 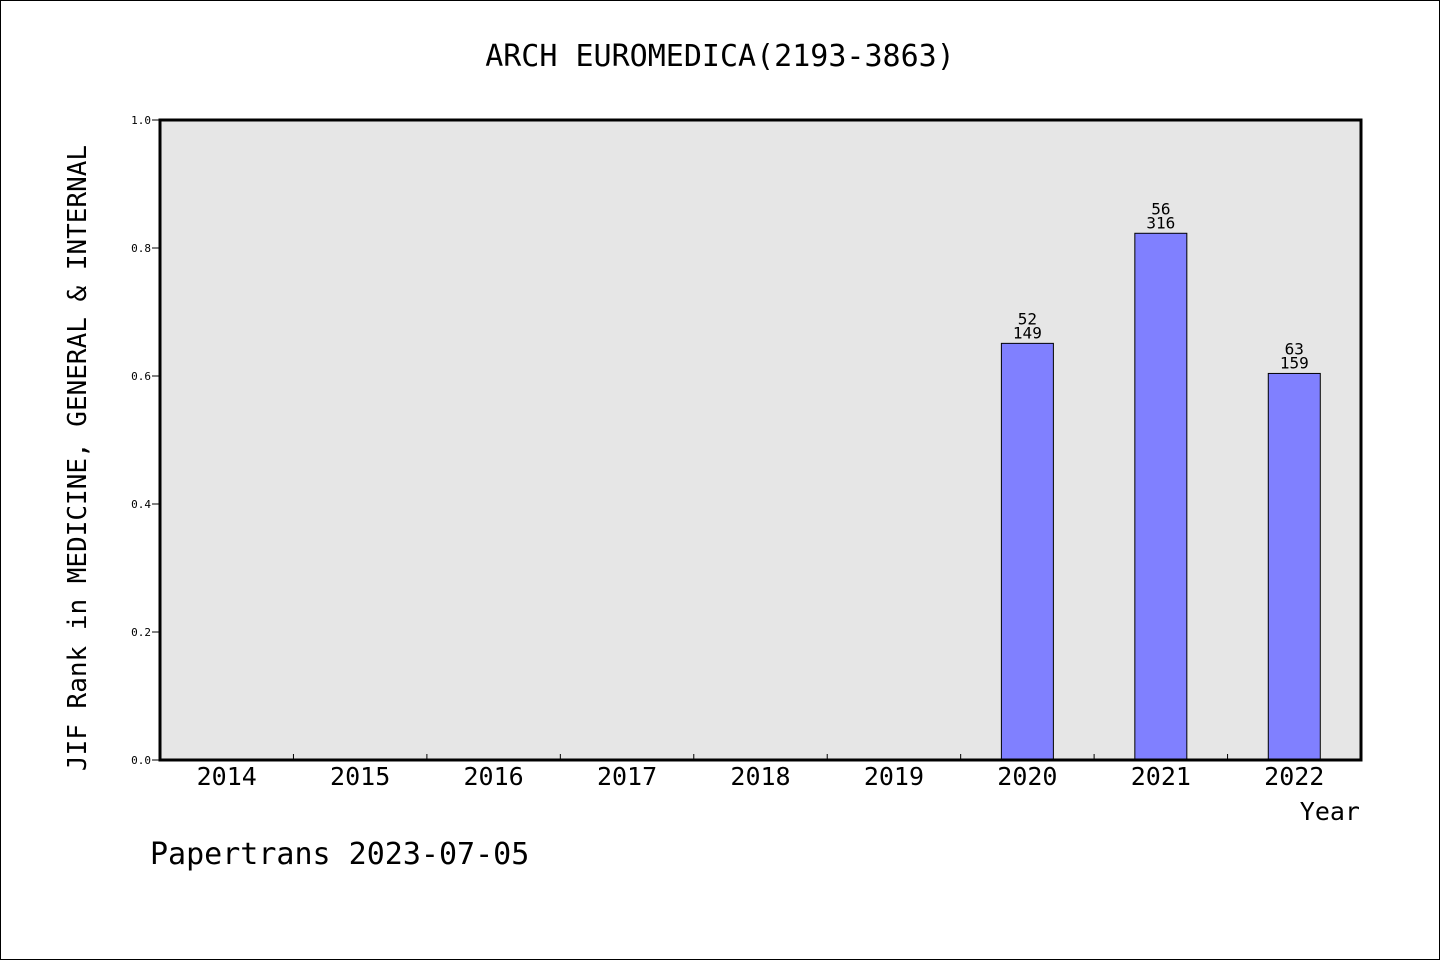 What do you see at coordinates (141, 376) in the screenshot?
I see `y-tick-label: 0.6` at bounding box center [141, 376].